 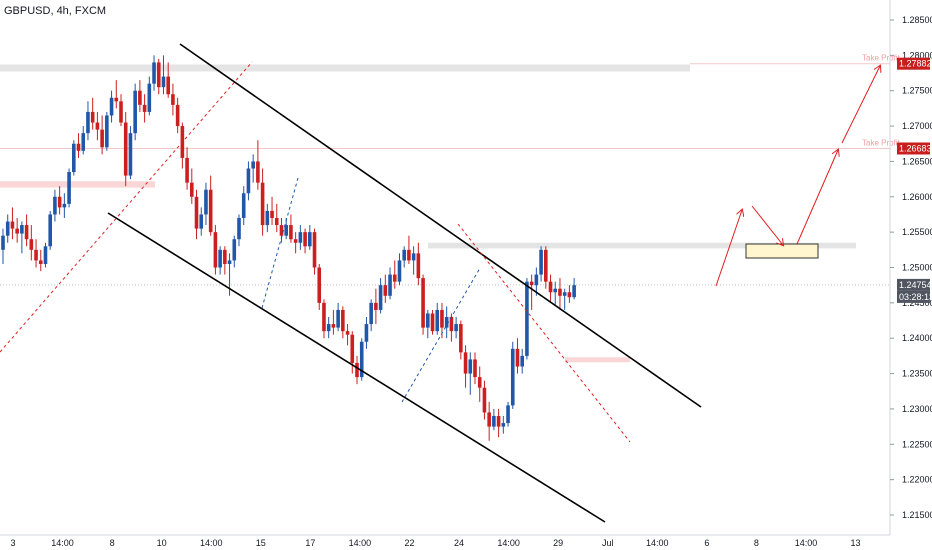 What do you see at coordinates (917, 480) in the screenshot?
I see `price-tick-label: 1.22000` at bounding box center [917, 480].